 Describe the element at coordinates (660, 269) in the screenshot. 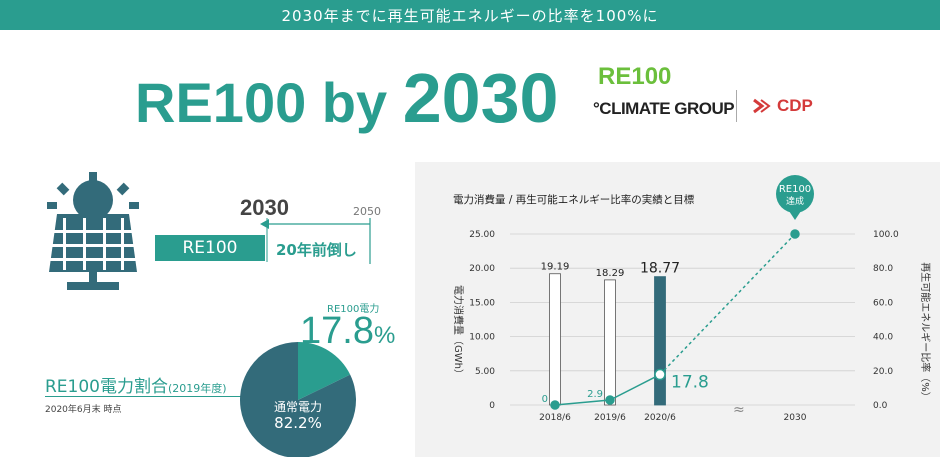

I see `bar-value-label: 18.77` at that location.